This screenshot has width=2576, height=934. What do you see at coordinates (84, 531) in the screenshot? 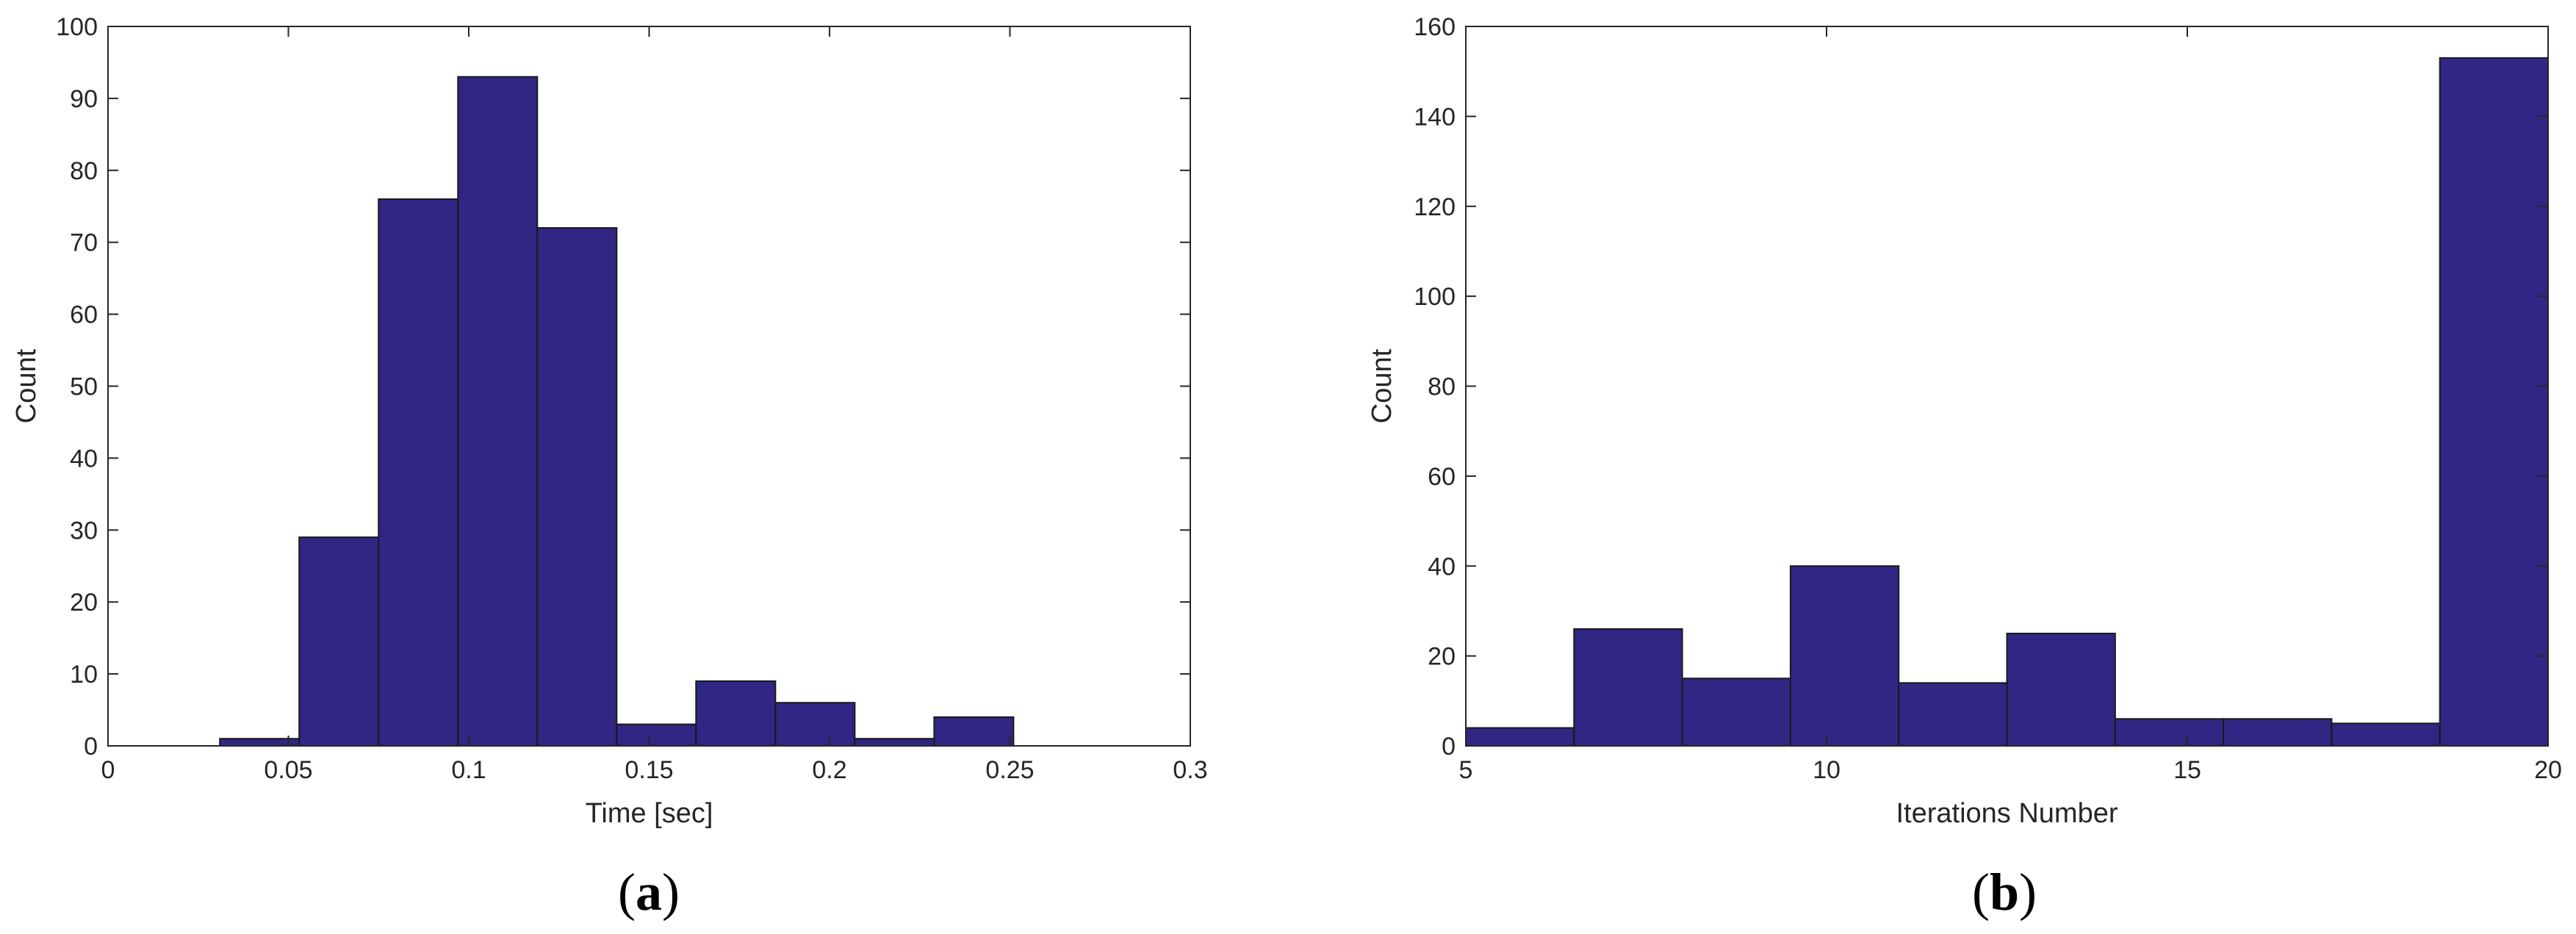
I see `y-tick-label: 30` at bounding box center [84, 531].